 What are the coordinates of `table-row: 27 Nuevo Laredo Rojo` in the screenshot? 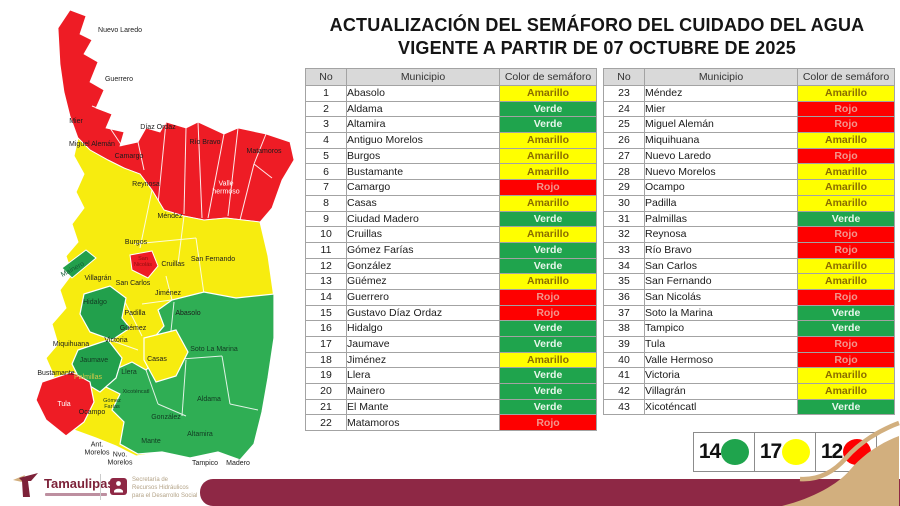 It's located at (749, 156).